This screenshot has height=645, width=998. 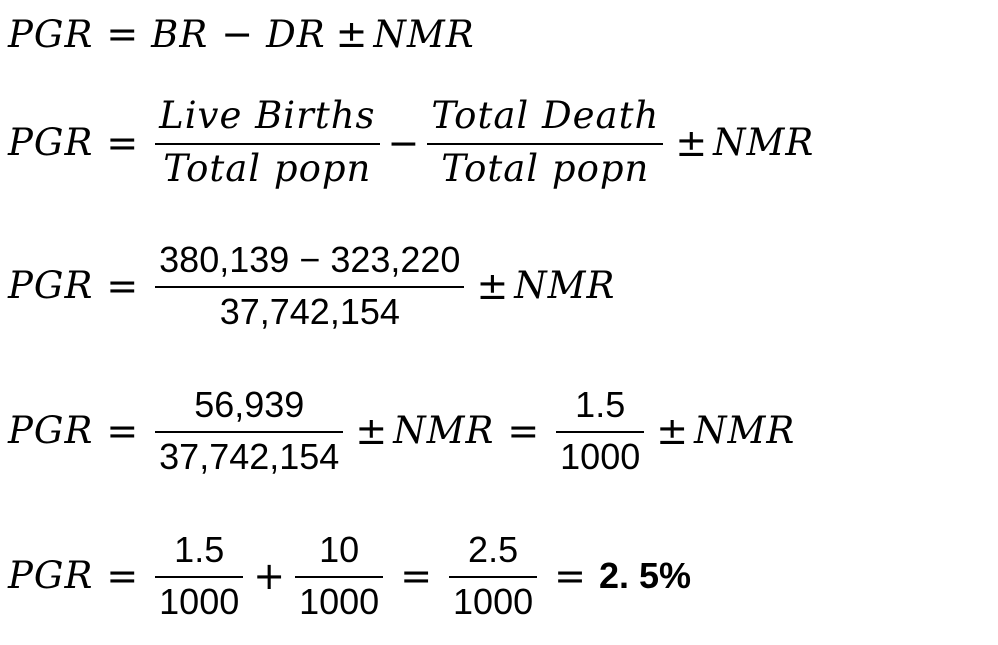 What do you see at coordinates (493, 549) in the screenshot?
I see `fraction-numerator: 2.5` at bounding box center [493, 549].